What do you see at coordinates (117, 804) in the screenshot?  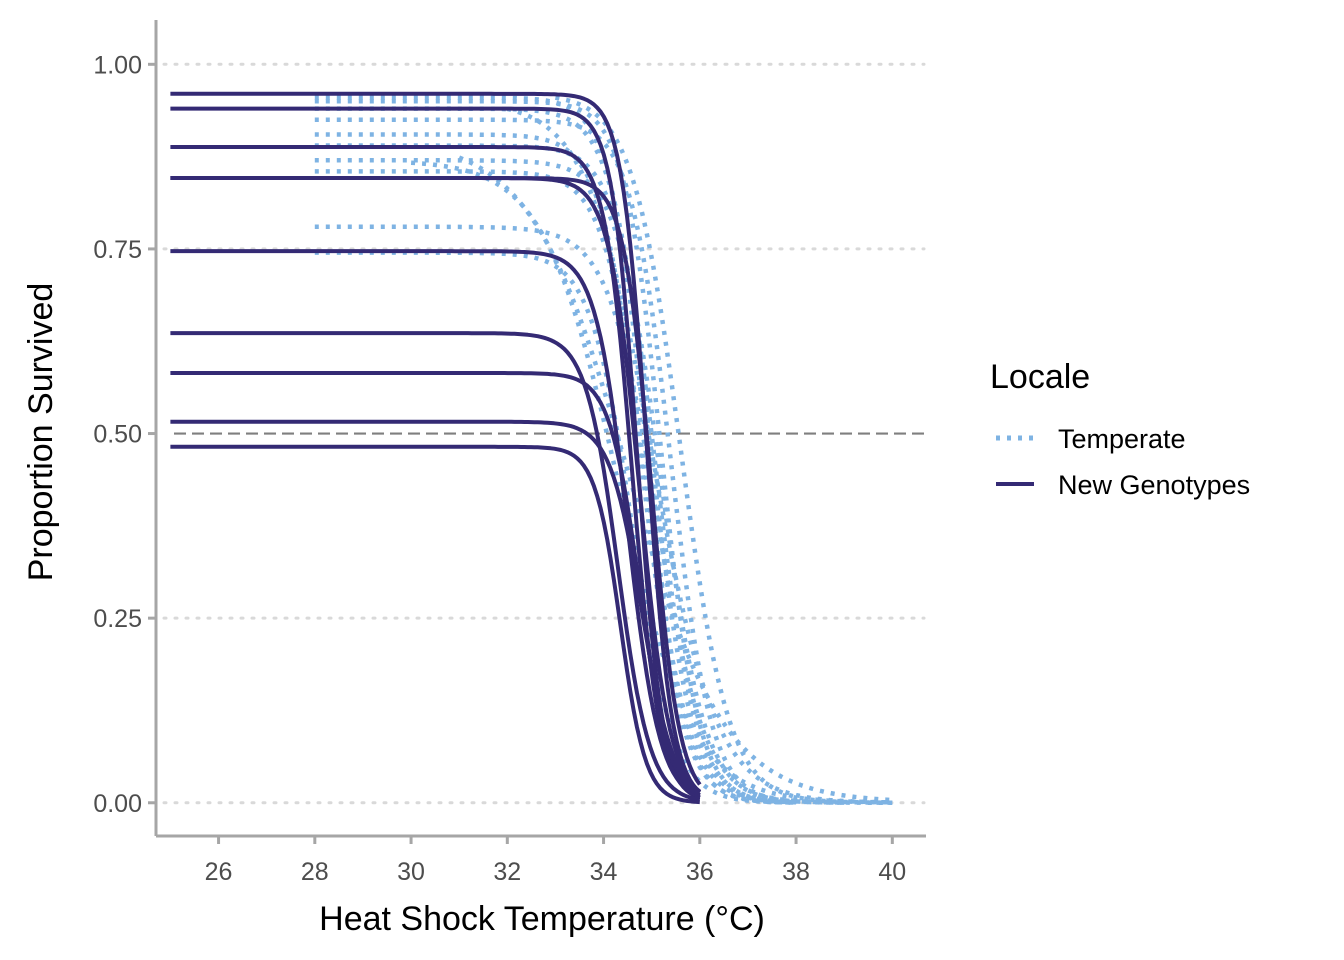 I see `y-tick-label-0: 0.00` at bounding box center [117, 804].